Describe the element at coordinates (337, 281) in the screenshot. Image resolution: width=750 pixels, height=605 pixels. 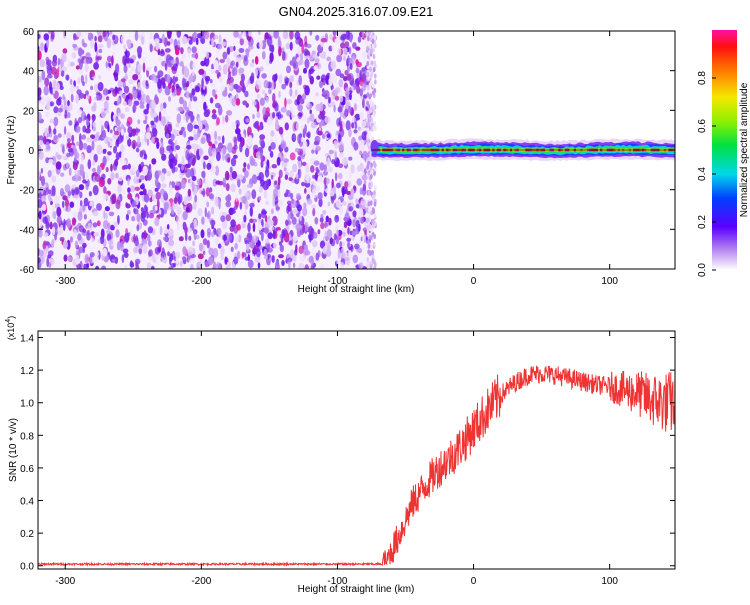
I see `spectrogram-x-tick-label: -100` at that location.